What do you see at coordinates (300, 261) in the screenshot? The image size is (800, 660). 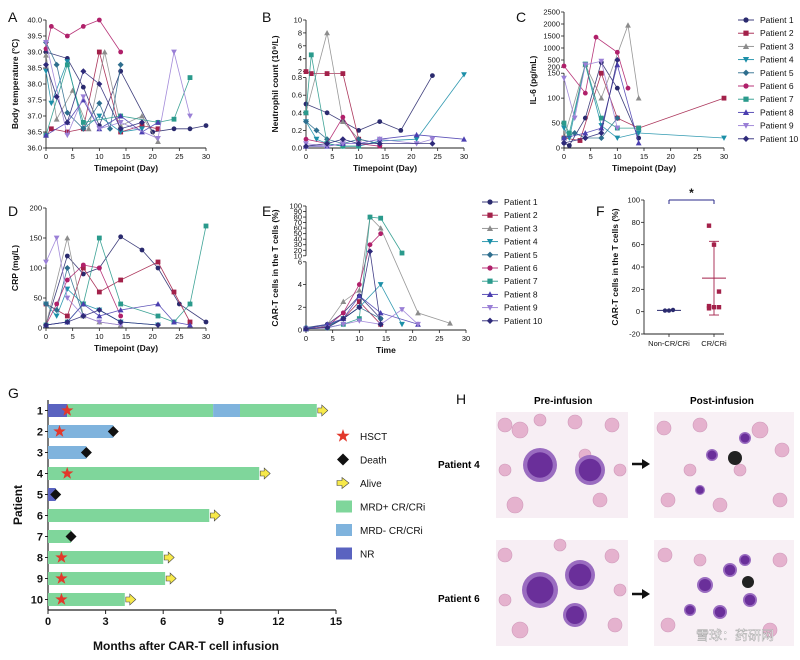 I see `y-tick-label: 6` at bounding box center [300, 261].